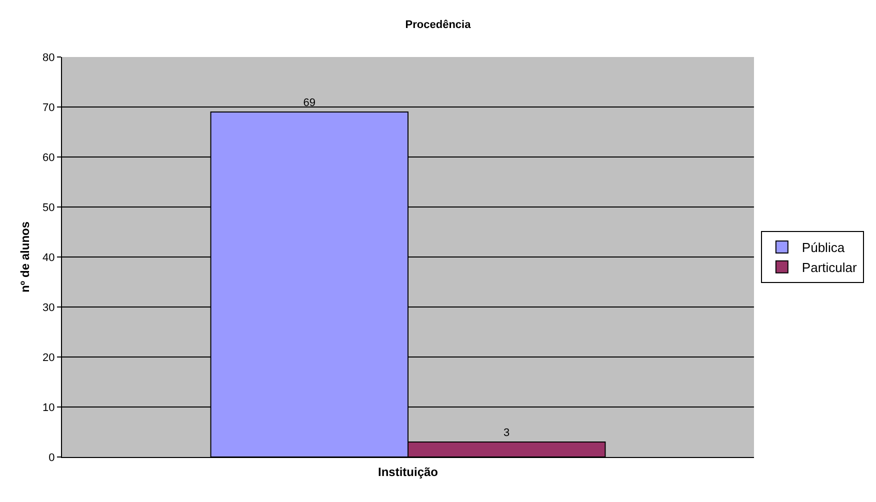  What do you see at coordinates (48, 208) in the screenshot?
I see `y-tick-label: 50` at bounding box center [48, 208].